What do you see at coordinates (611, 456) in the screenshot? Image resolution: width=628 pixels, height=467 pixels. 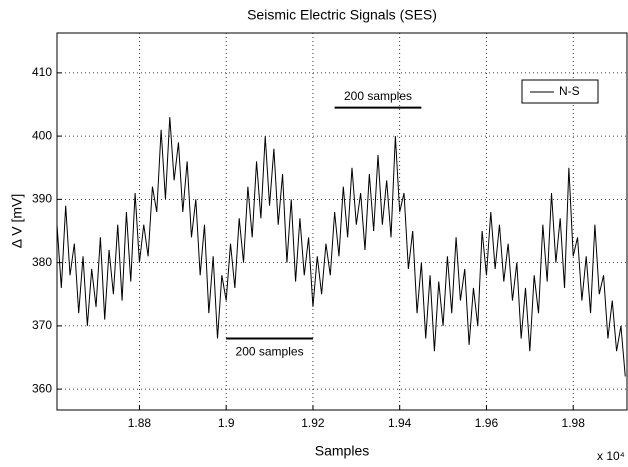 I see `x-multiplier: x 10⁴` at bounding box center [611, 456].